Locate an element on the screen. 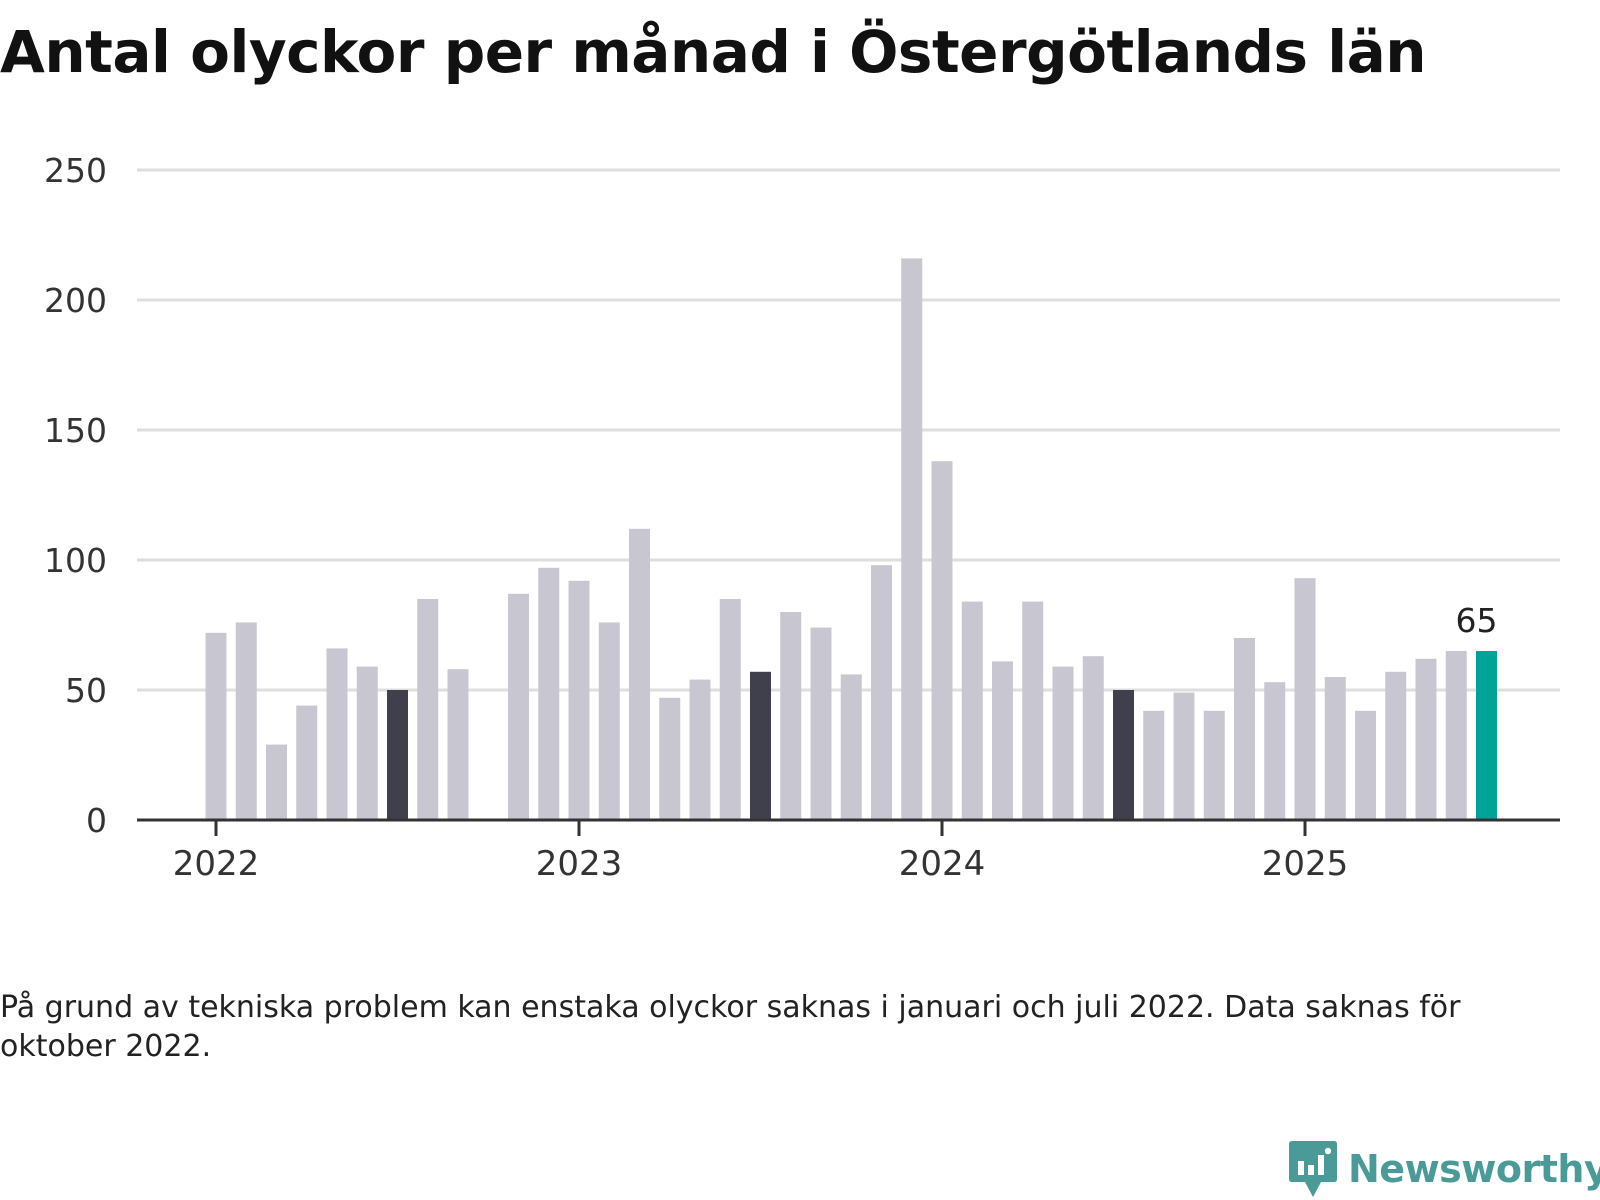 The image size is (1600, 1200). y-tick-label: 0 is located at coordinates (96, 820).